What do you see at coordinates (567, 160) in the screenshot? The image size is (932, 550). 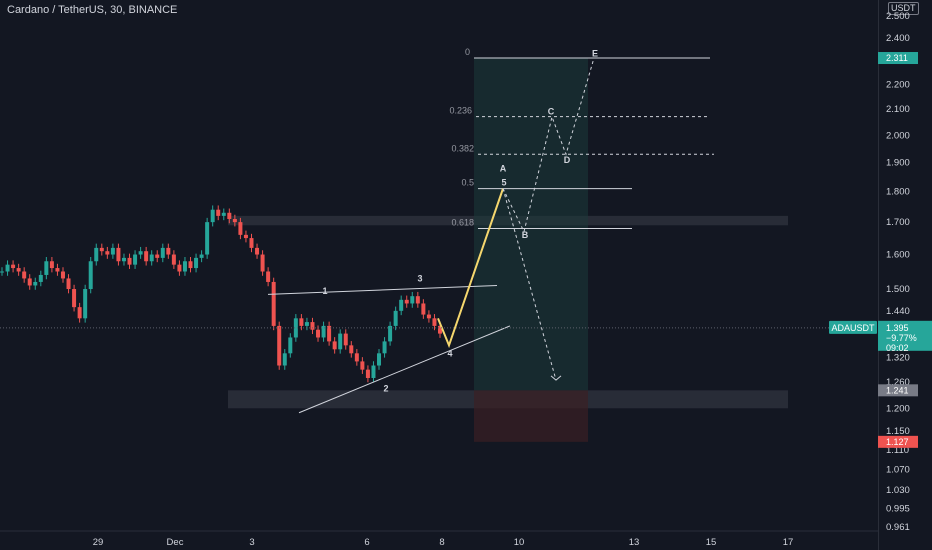 I see `wave-label: D` at bounding box center [567, 160].